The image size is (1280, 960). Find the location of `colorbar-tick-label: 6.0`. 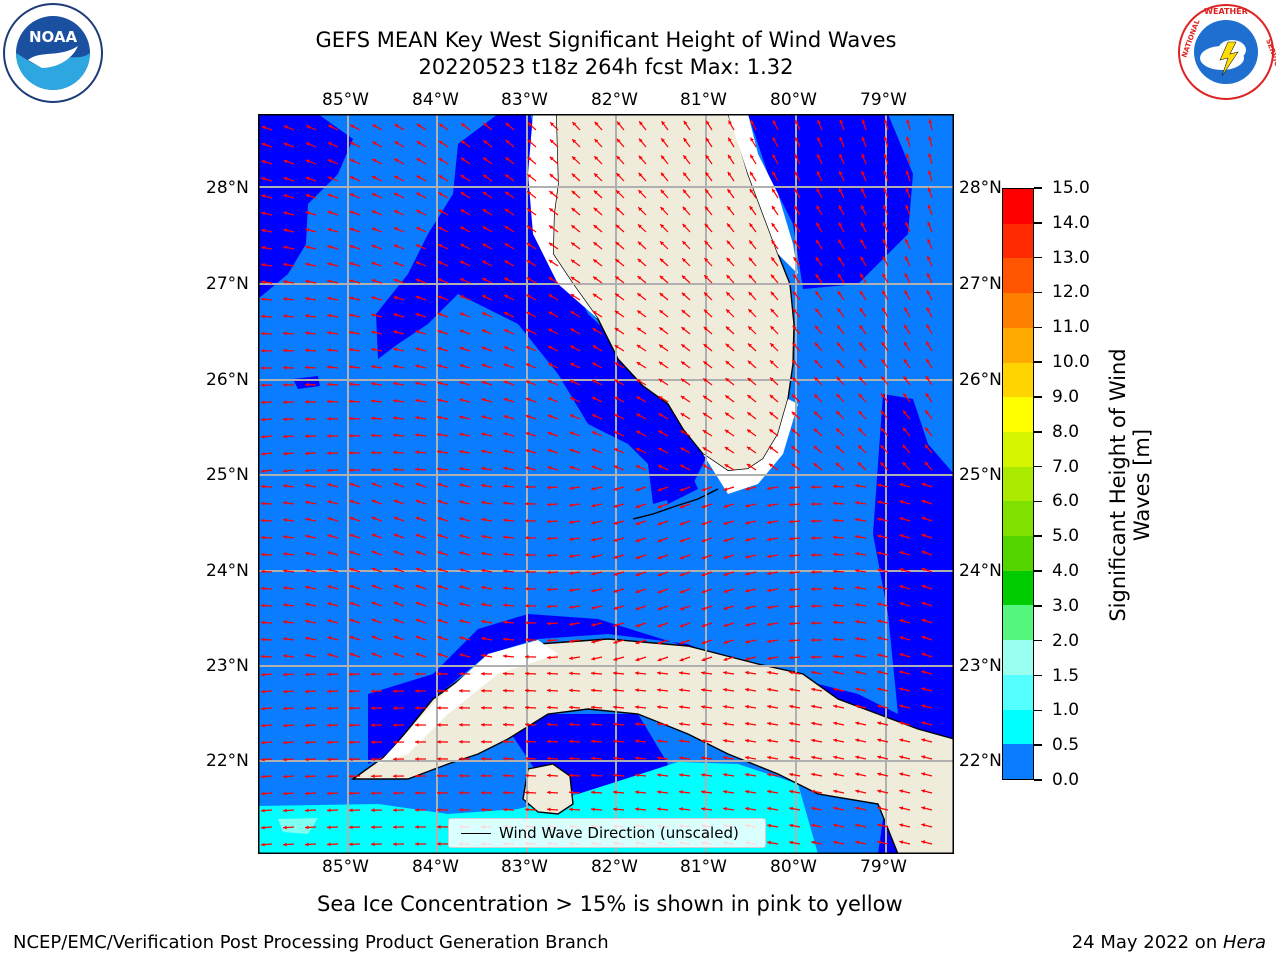

colorbar-tick-label: 6.0 is located at coordinates (1066, 501).